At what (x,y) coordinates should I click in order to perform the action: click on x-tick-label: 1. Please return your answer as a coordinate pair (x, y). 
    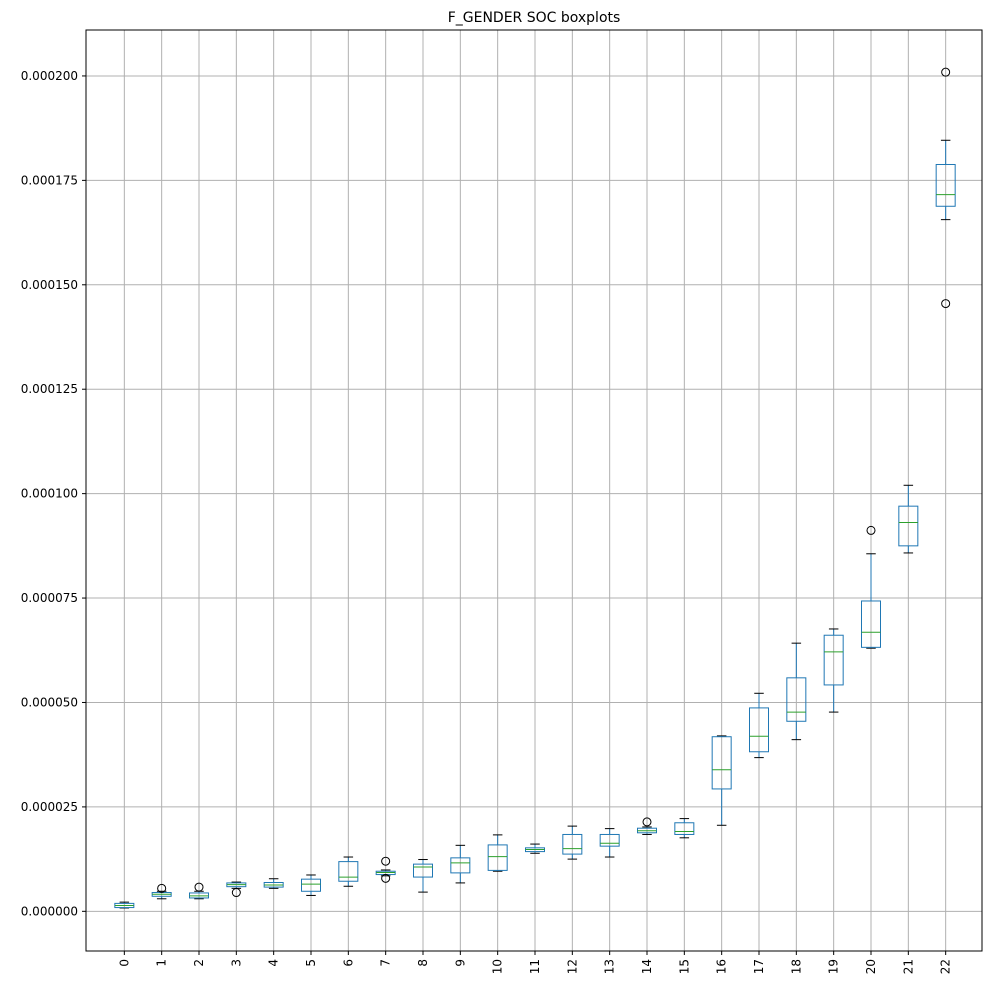
    Looking at the image, I should click on (162, 963).